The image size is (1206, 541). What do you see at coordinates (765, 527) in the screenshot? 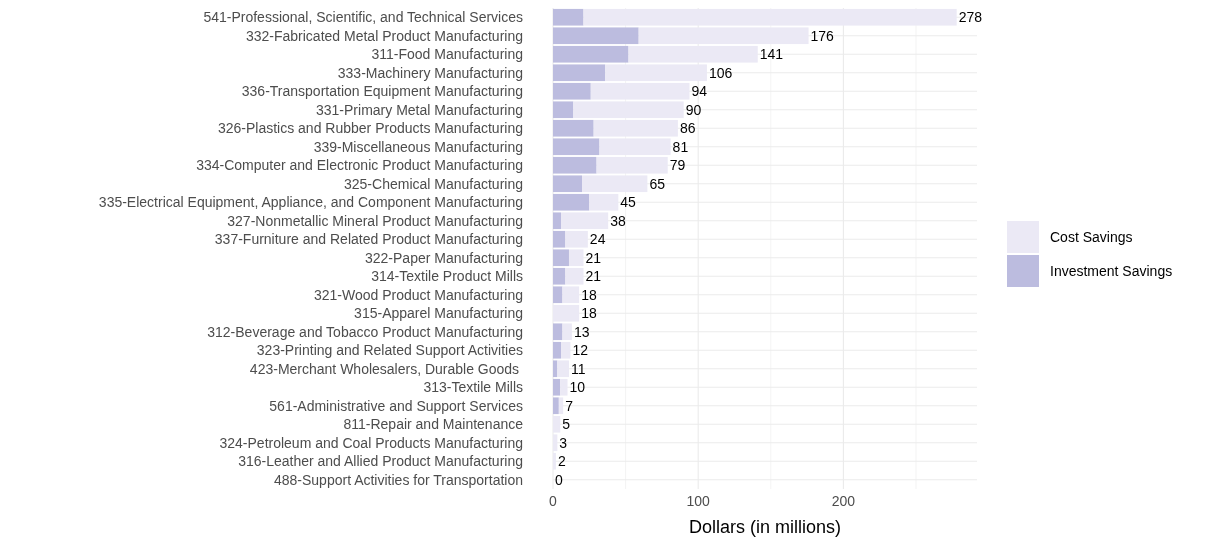
I see `x-axis-title: Dollars (in millions)` at bounding box center [765, 527].